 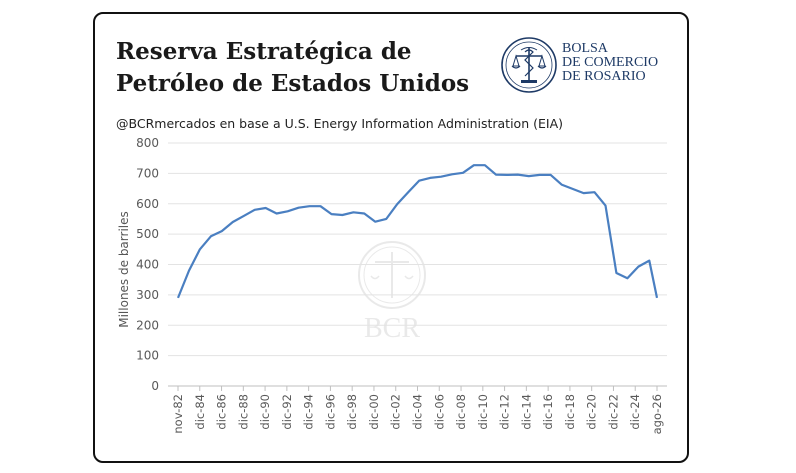 What do you see at coordinates (243, 412) in the screenshot?
I see `x-tick-label: dic-88` at bounding box center [243, 412].